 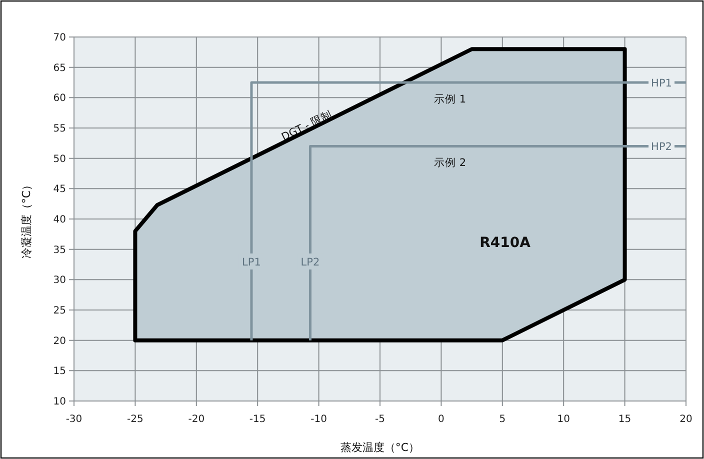 I want to click on x-tick-label: -10, so click(x=318, y=419).